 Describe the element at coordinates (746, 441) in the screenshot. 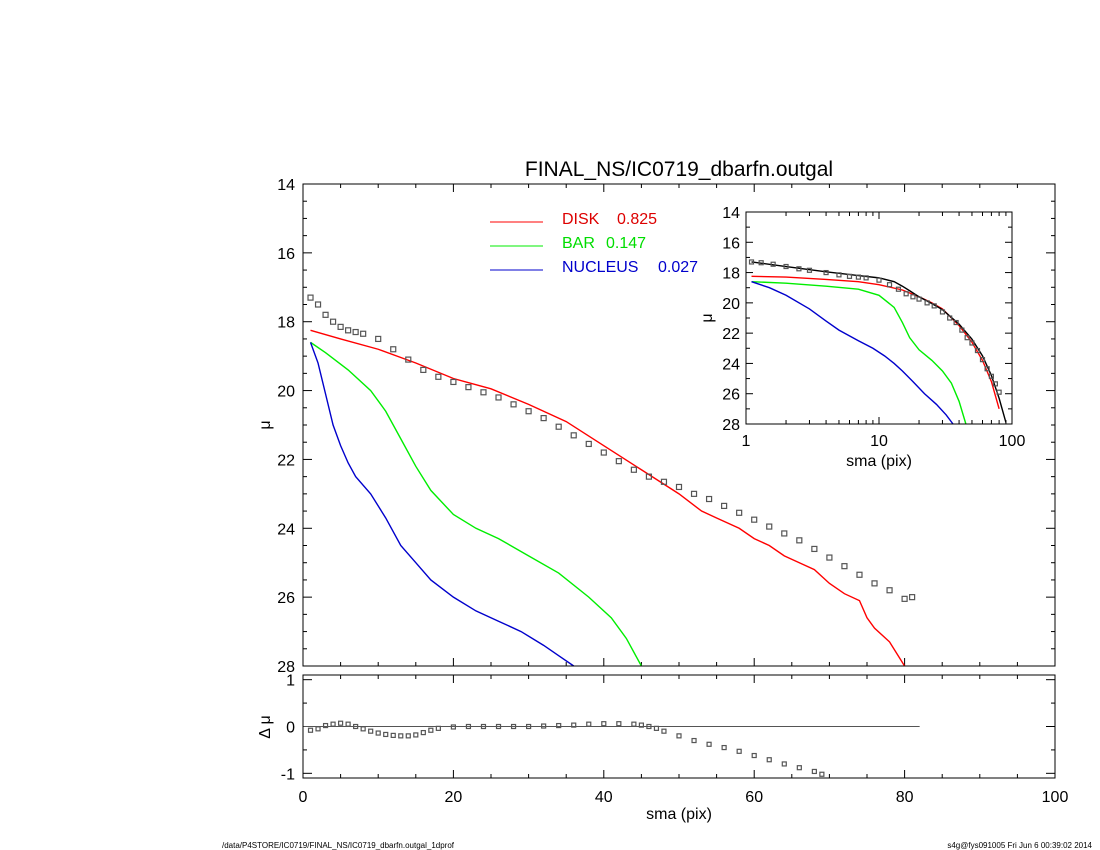

I see `inset-xtick-label: 1` at that location.